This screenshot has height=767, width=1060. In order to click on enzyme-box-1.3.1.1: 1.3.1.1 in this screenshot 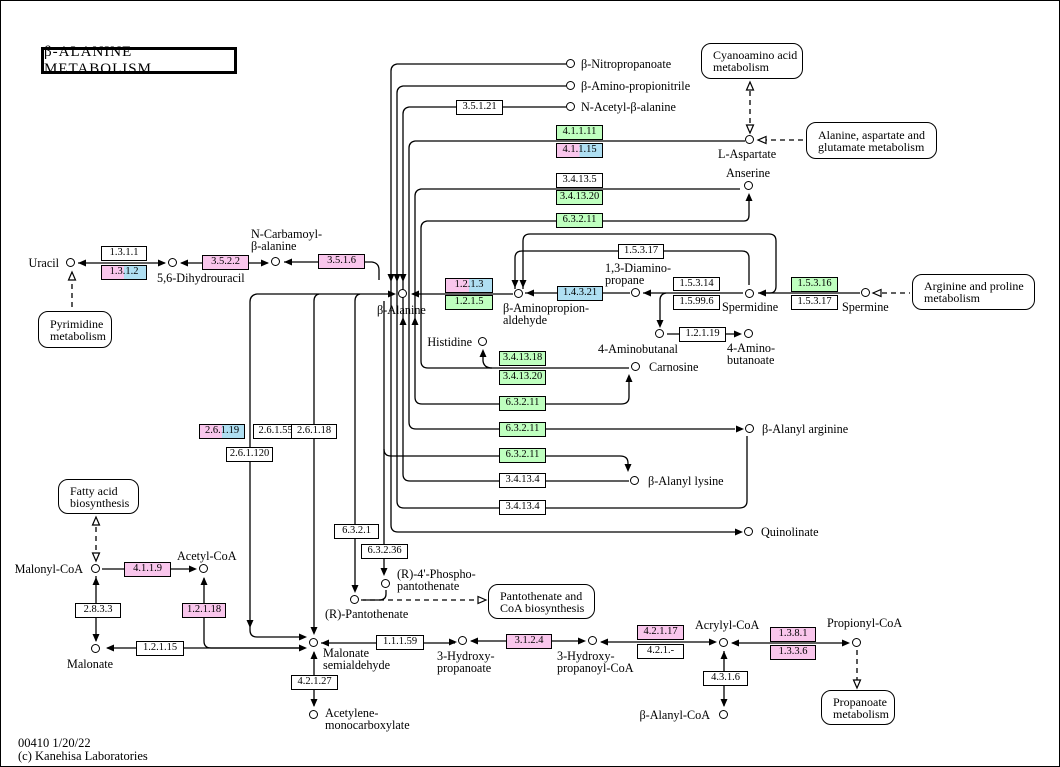, I will do `click(124, 253)`.